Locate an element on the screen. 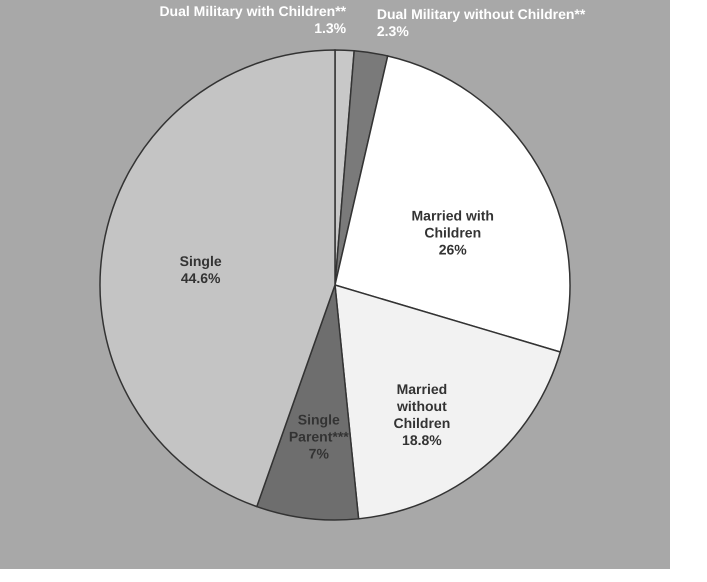  data-label: 44.6% is located at coordinates (201, 278).